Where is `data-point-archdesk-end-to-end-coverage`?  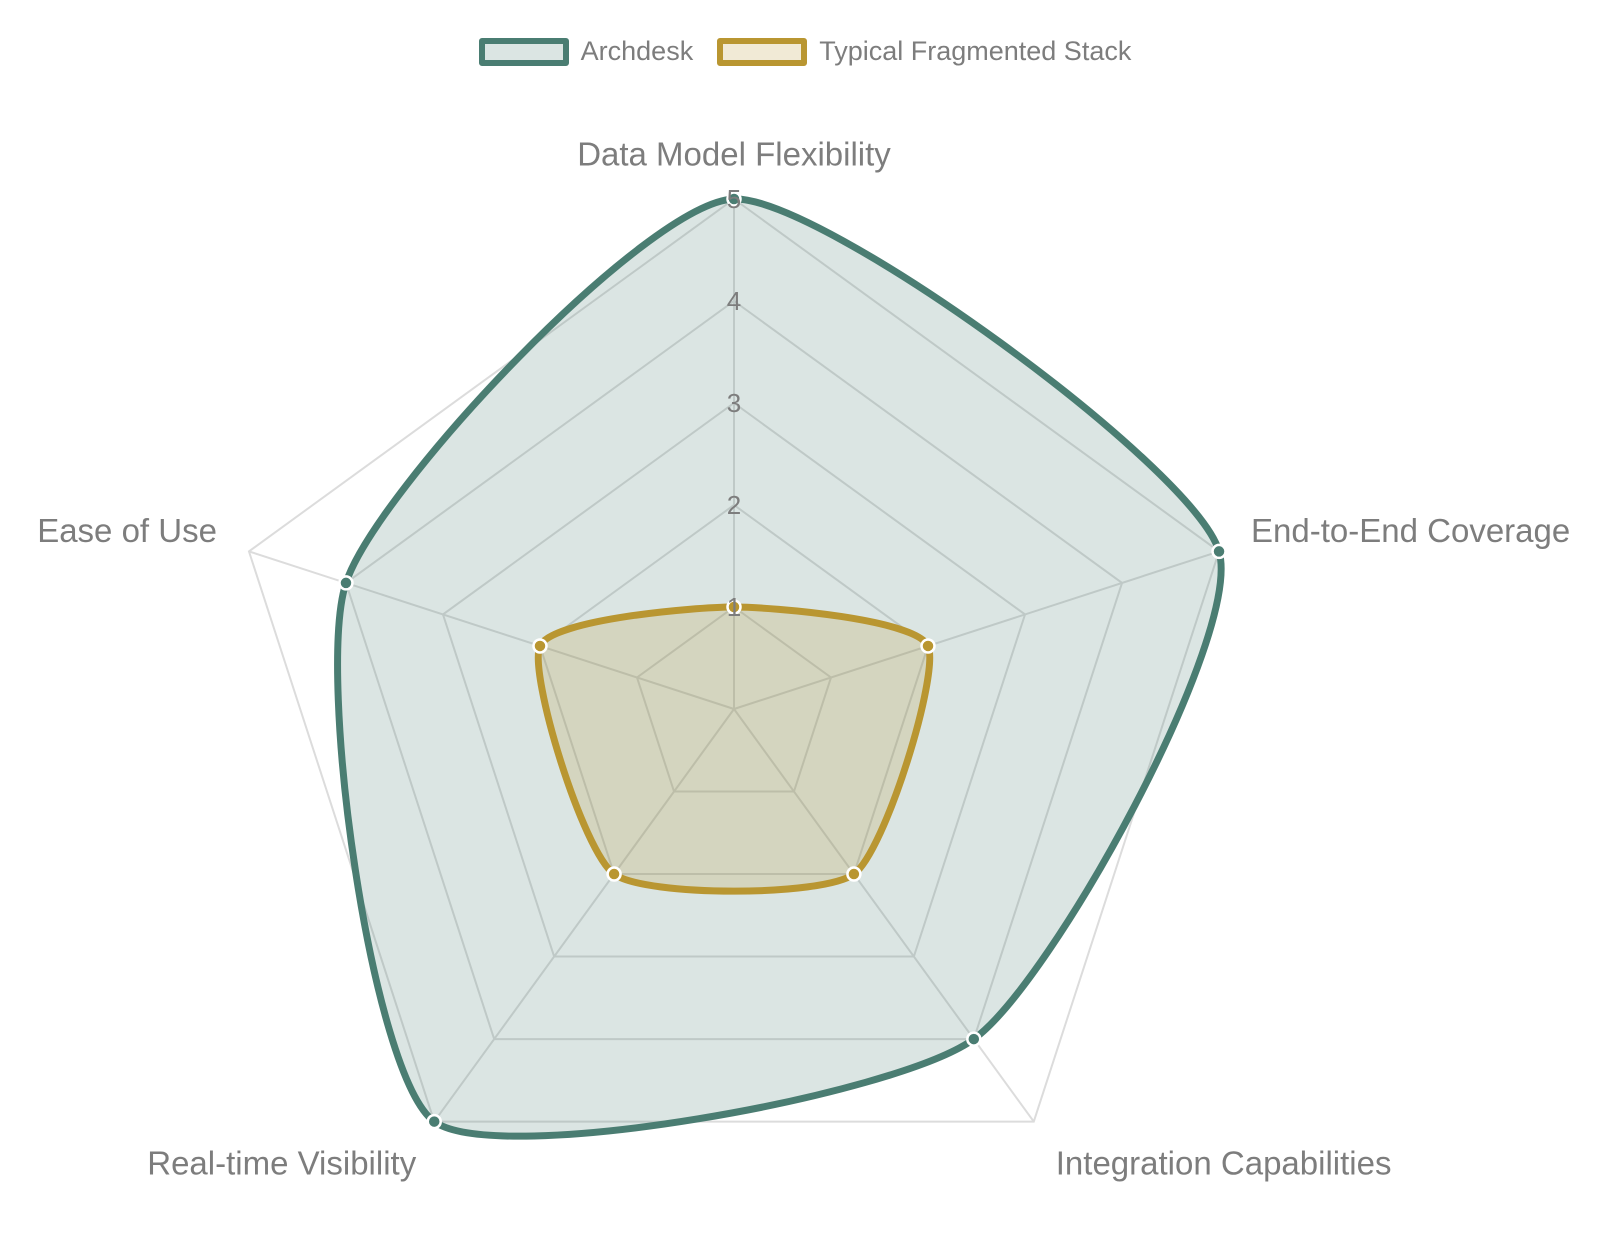
data-point-archdesk-end-to-end-coverage is located at coordinates (1219, 551).